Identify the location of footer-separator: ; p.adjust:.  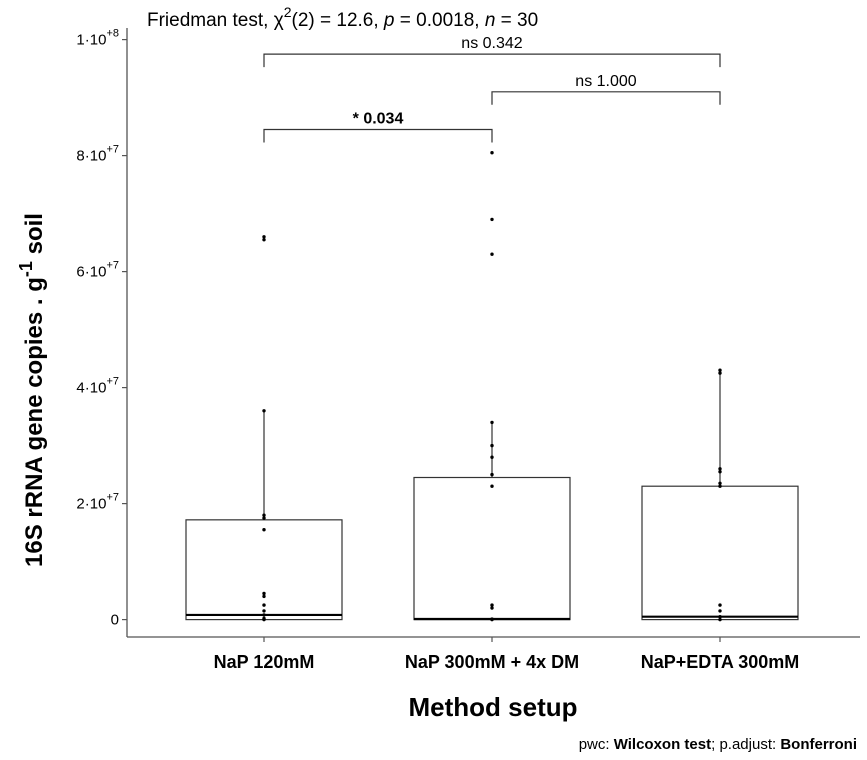
(746, 744).